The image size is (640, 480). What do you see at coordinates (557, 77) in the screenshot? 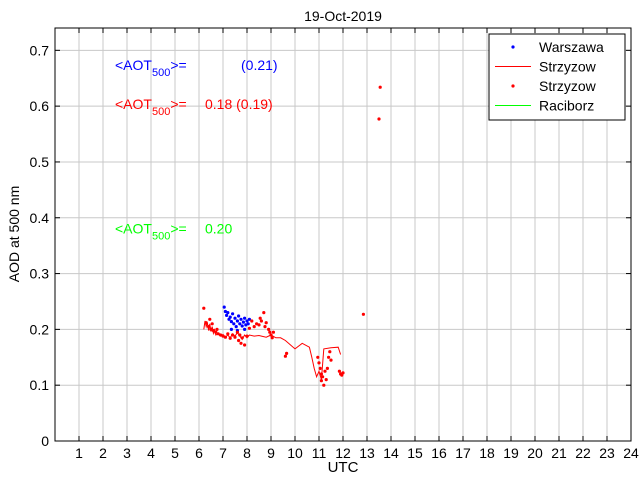
I see `legend: Warszawa Strzyzow Strzyzow Raciborz` at bounding box center [557, 77].